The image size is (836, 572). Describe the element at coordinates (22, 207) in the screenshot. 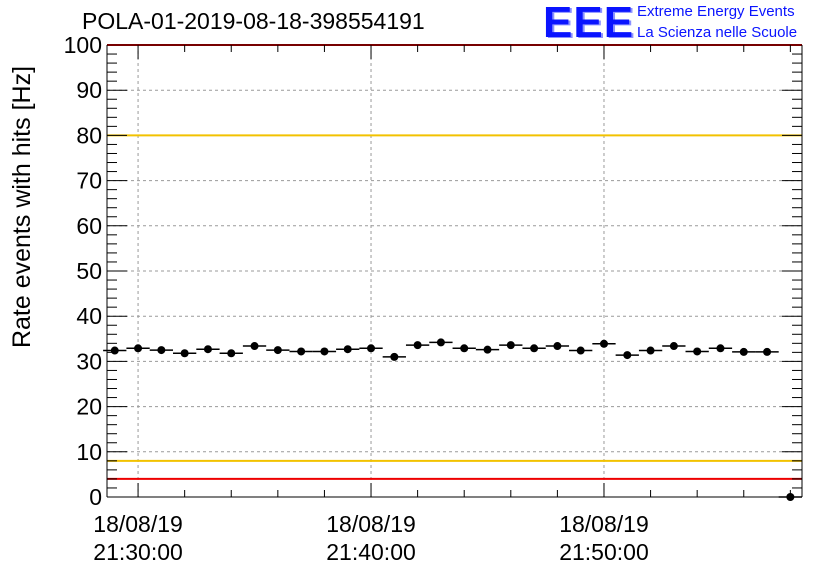

I see `y-axis-label: Rate events with hits [Hz]` at that location.